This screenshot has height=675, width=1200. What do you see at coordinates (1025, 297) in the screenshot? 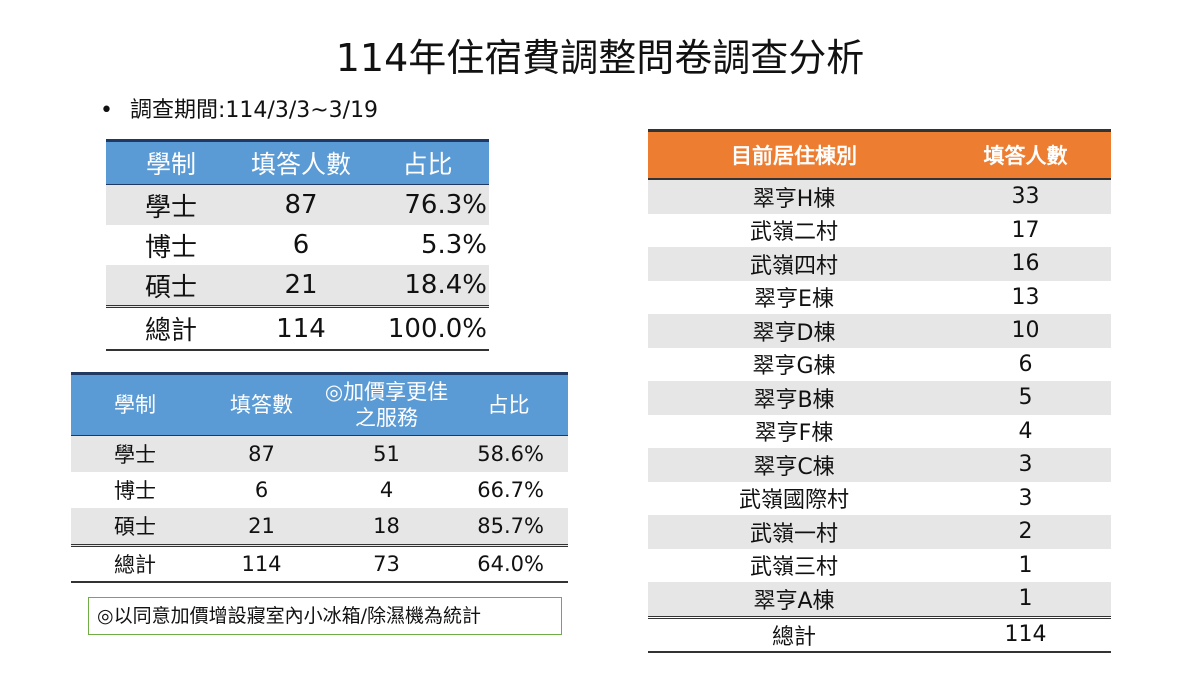
I see `table-cell: 13` at bounding box center [1025, 297].